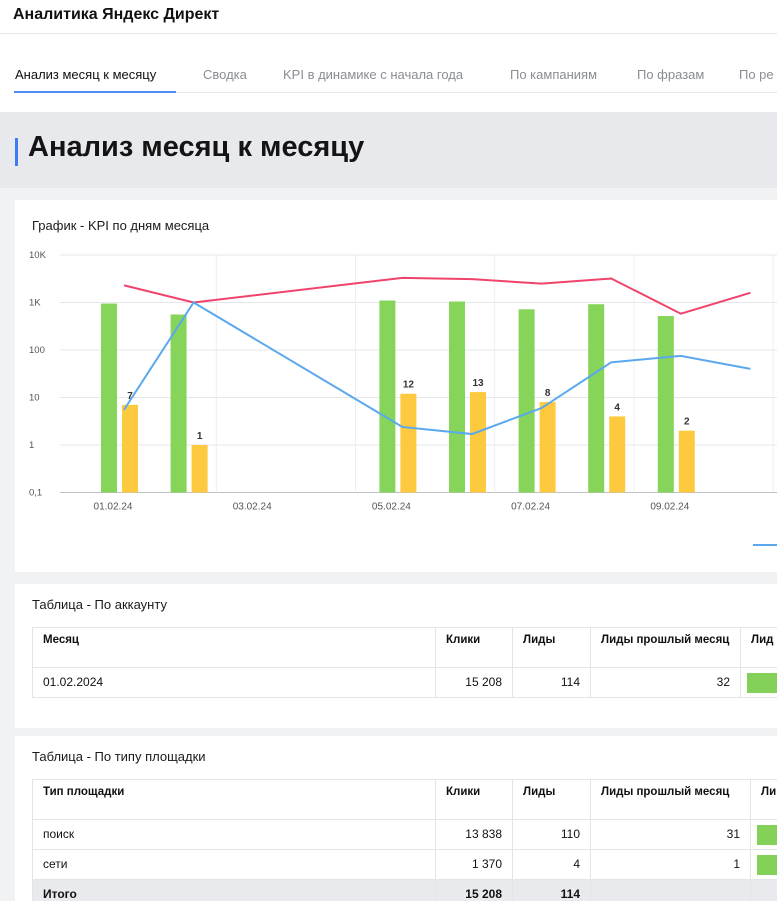 The image size is (777, 901). What do you see at coordinates (474, 864) in the screenshot?
I see `cell-clicks: 1 370` at bounding box center [474, 864].